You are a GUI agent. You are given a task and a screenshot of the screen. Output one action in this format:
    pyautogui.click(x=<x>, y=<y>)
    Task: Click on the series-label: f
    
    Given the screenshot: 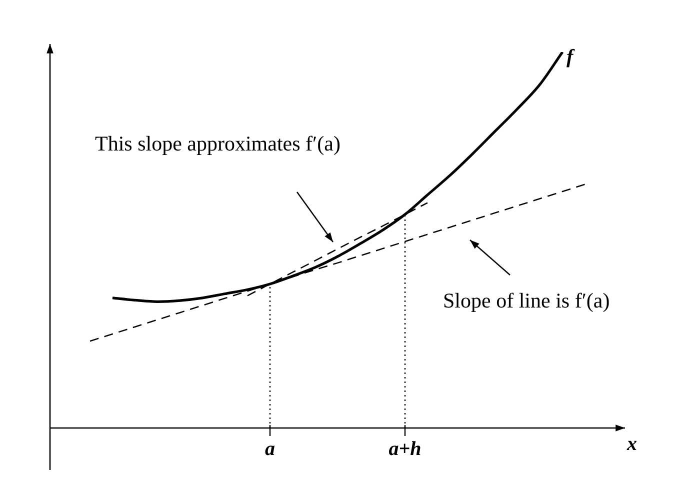 What is the action you would take?
    pyautogui.click(x=571, y=57)
    